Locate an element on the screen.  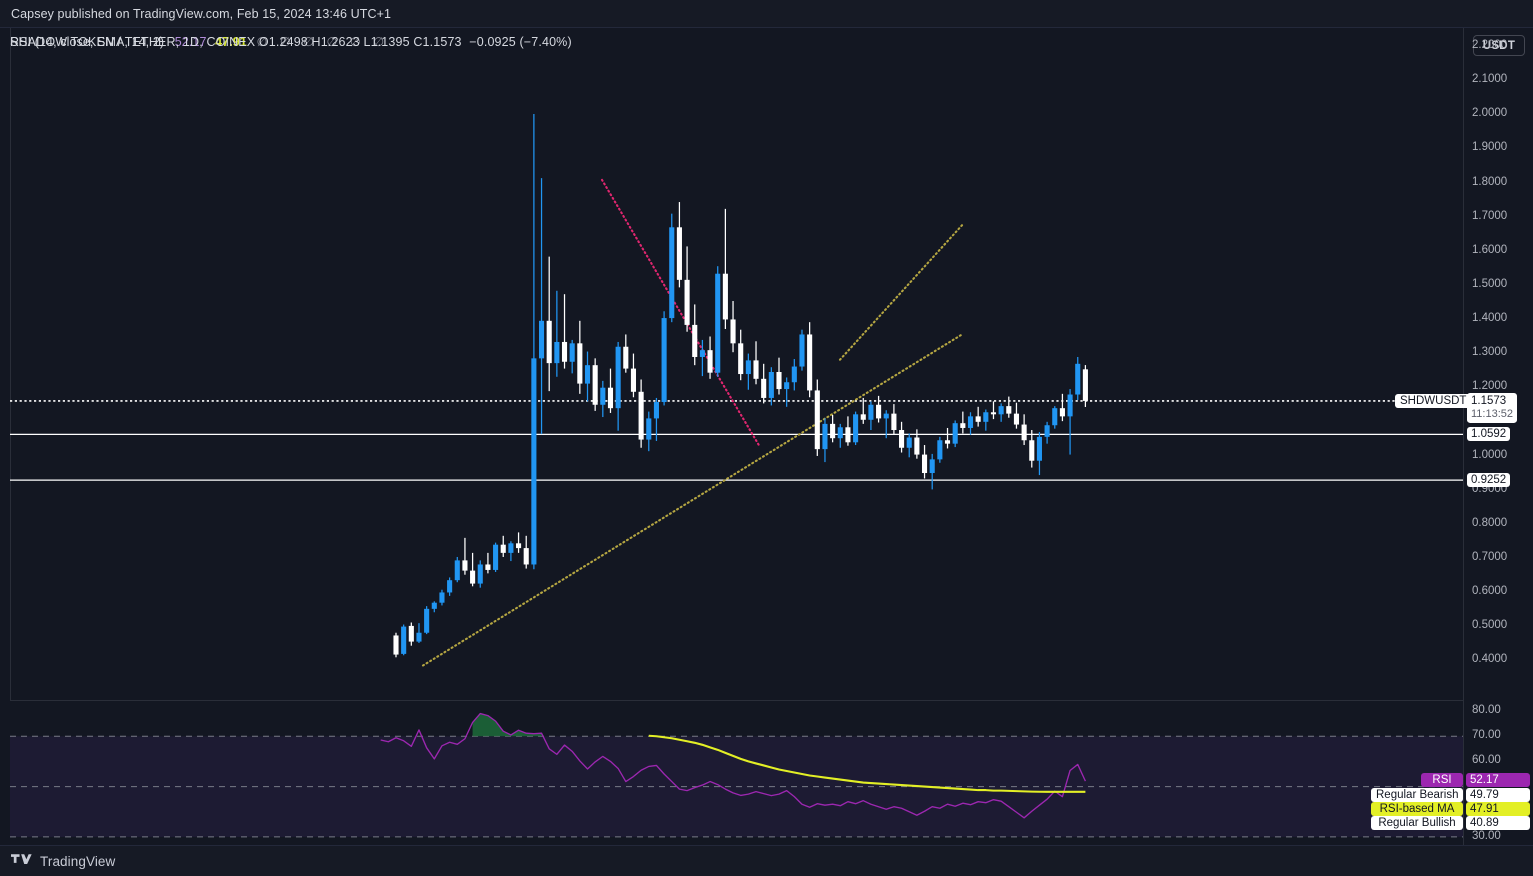
price-axis-tick: 1.4000 is located at coordinates (1490, 318).